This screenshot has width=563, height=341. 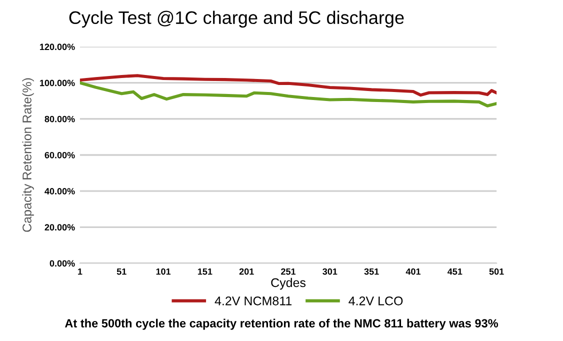 What do you see at coordinates (205, 271) in the screenshot?
I see `x-tick-label: 151` at bounding box center [205, 271].